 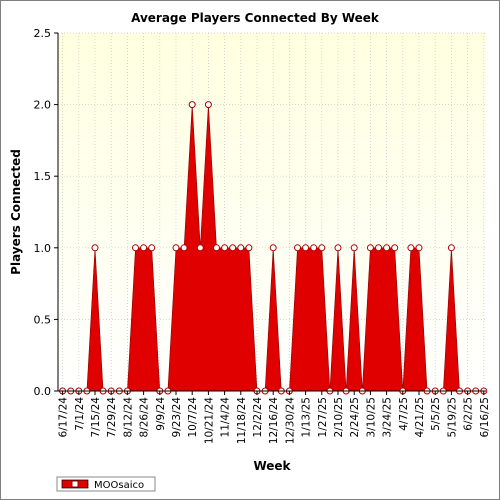 What do you see at coordinates (80, 414) in the screenshot?
I see `x-tick-label: 7/1/24` at bounding box center [80, 414].